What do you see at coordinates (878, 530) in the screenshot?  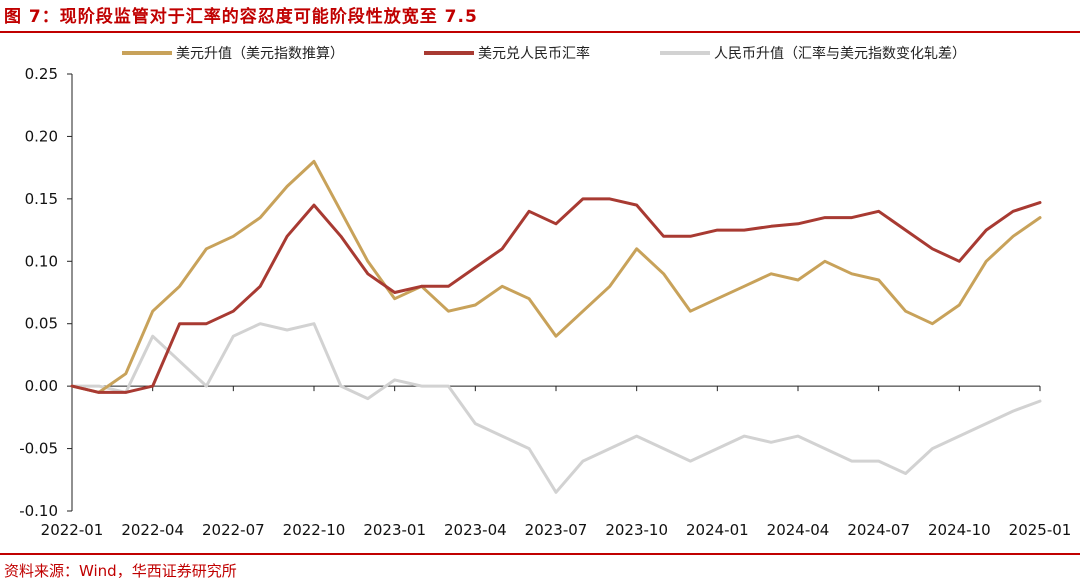 I see `x-tick-label: 2024-07` at bounding box center [878, 530].